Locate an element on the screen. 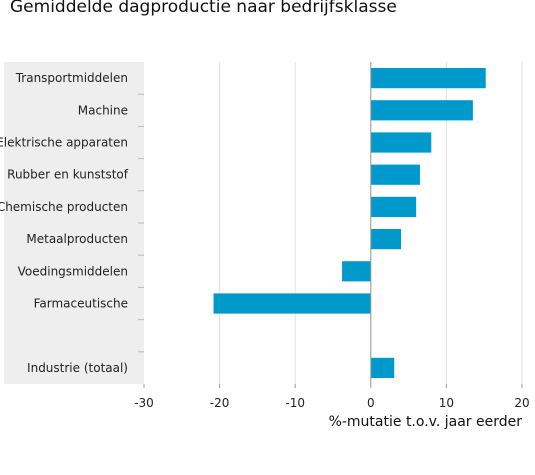 The height and width of the screenshot is (475, 535). x-tick-label: 0 is located at coordinates (371, 403).